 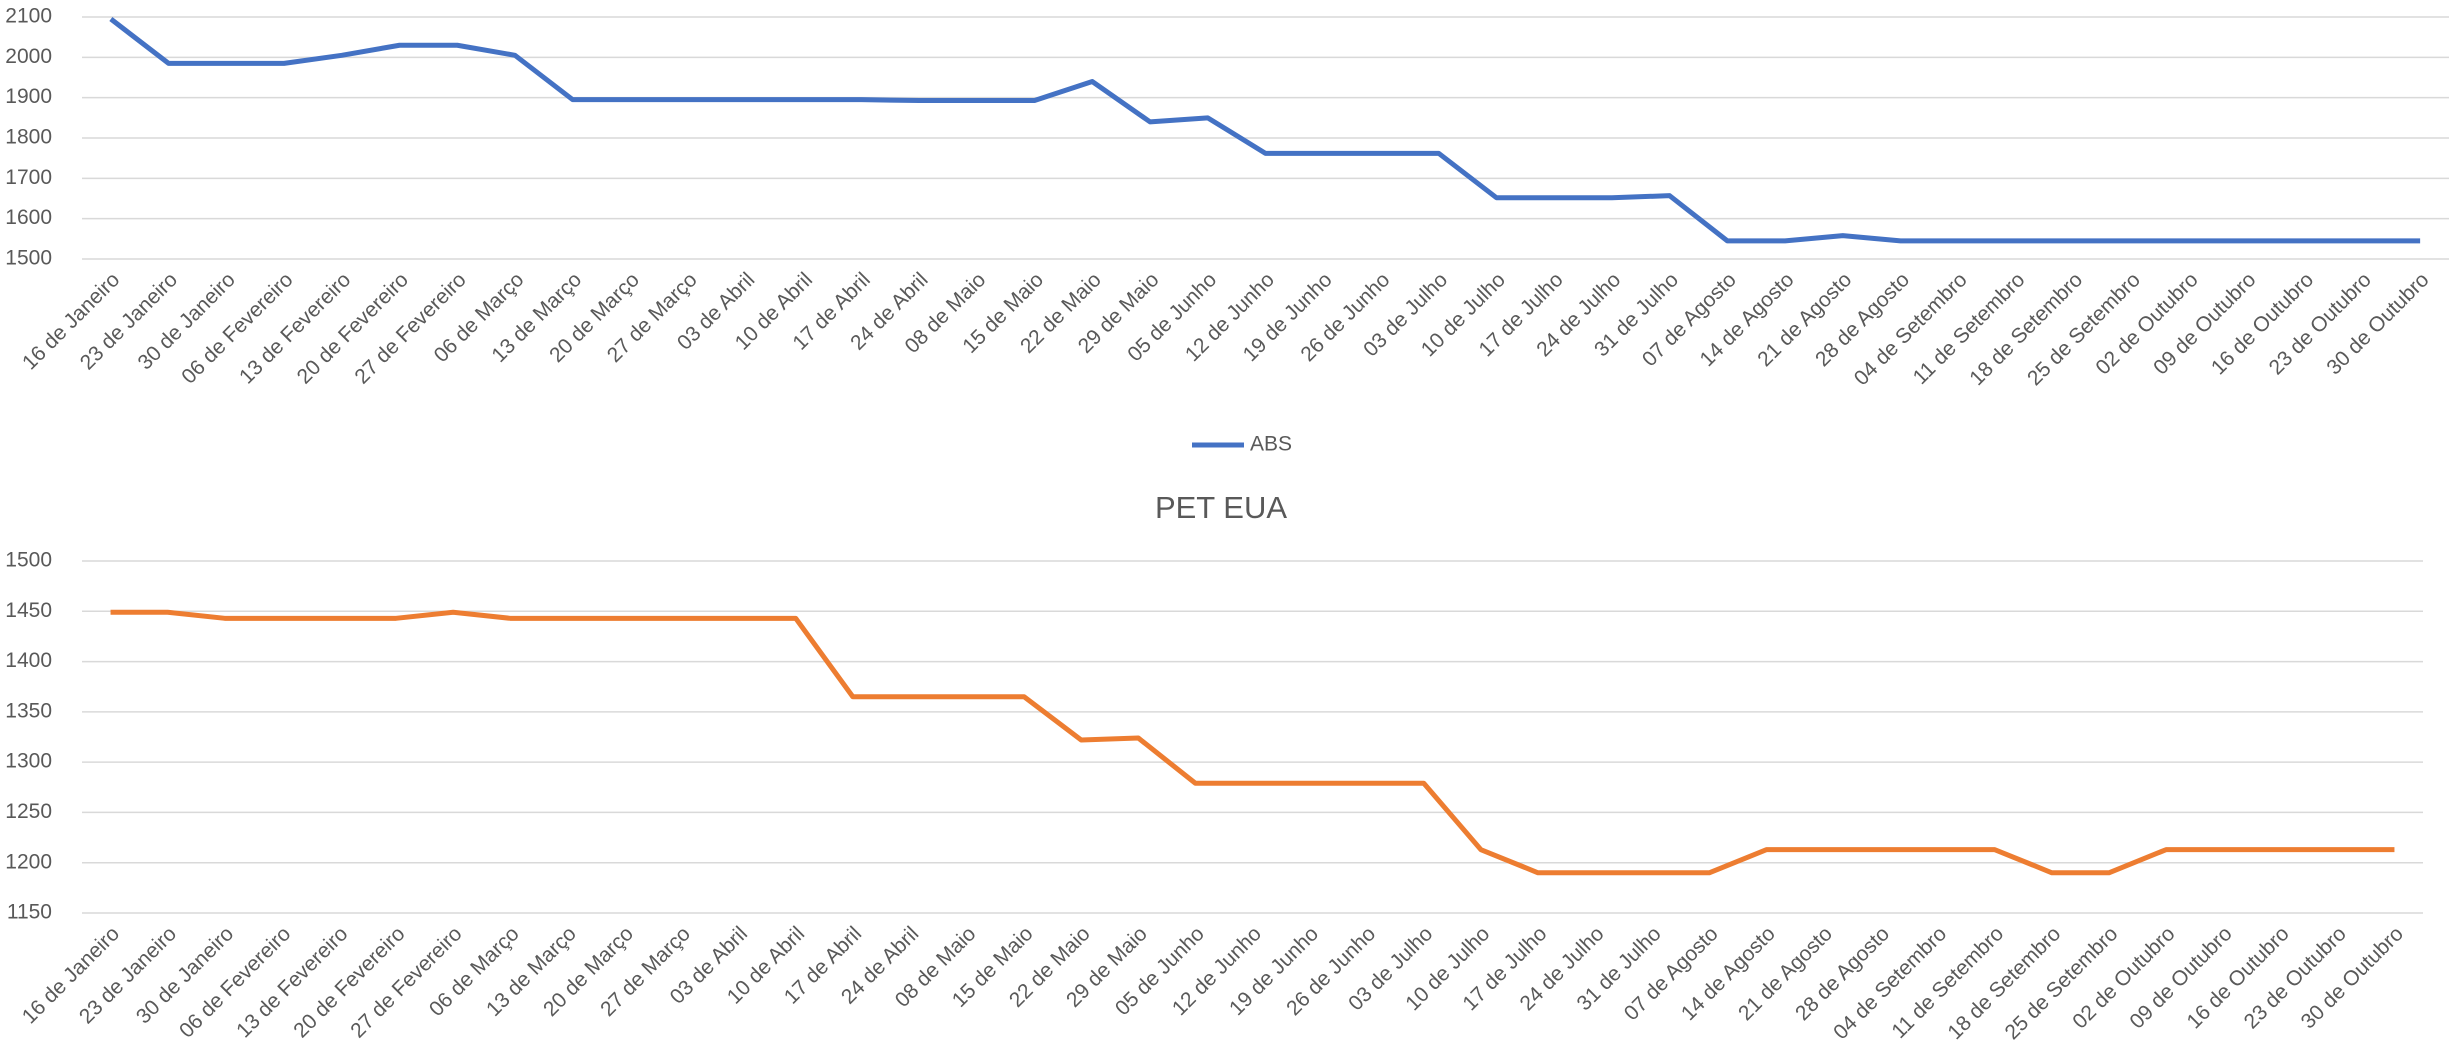 What do you see at coordinates (28, 137) in the screenshot?
I see `y-tick-label: 1800` at bounding box center [28, 137].